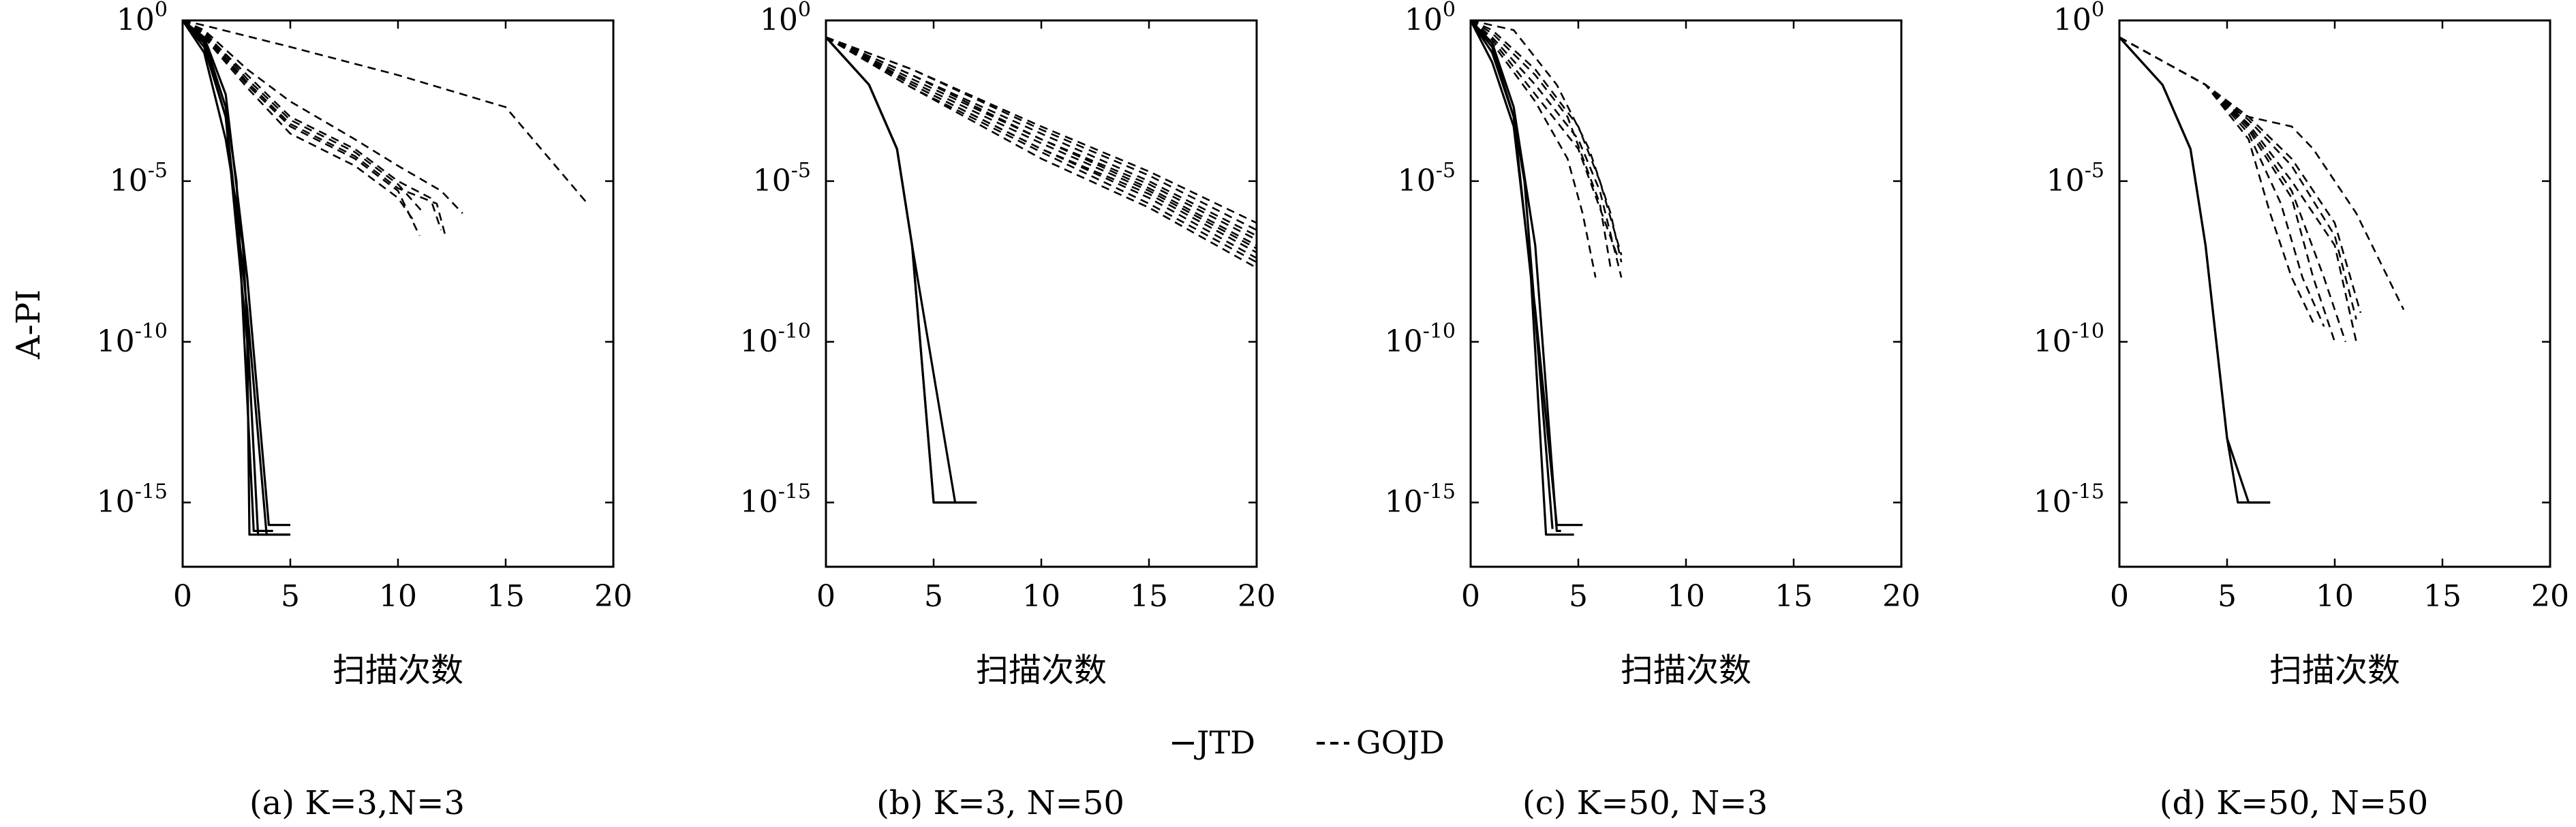  Describe the element at coordinates (1308, 743) in the screenshot. I see `legend: JTD GOJD` at that location.